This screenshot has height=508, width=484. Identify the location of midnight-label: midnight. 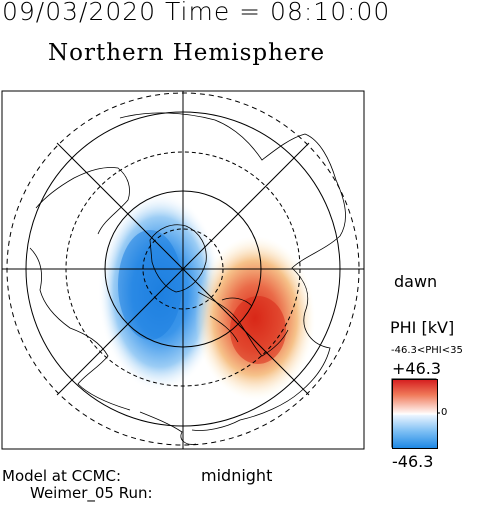
(237, 475).